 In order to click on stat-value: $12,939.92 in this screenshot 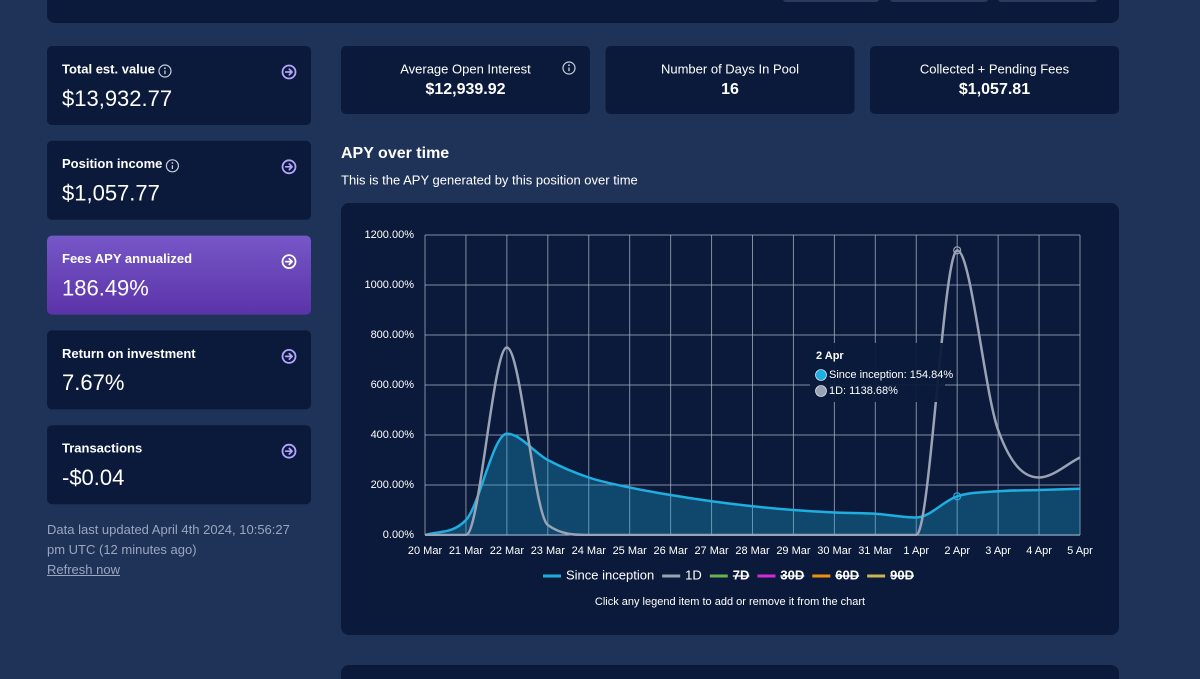, I will do `click(465, 89)`.